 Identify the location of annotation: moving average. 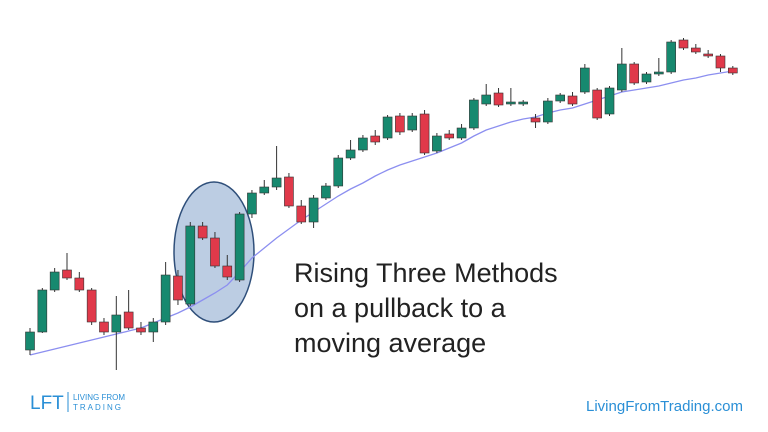
(390, 343).